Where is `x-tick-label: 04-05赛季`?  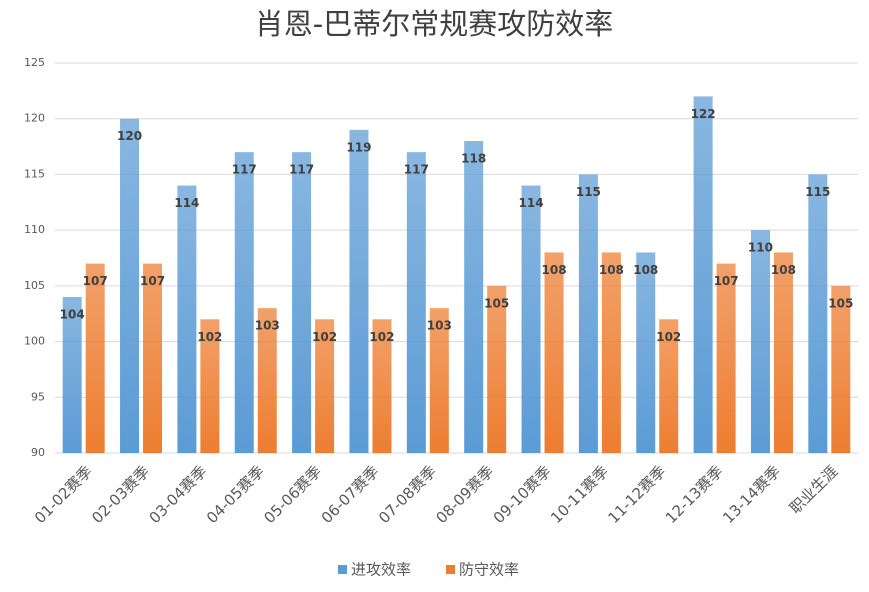
x-tick-label: 04-05赛季 is located at coordinates (235, 494).